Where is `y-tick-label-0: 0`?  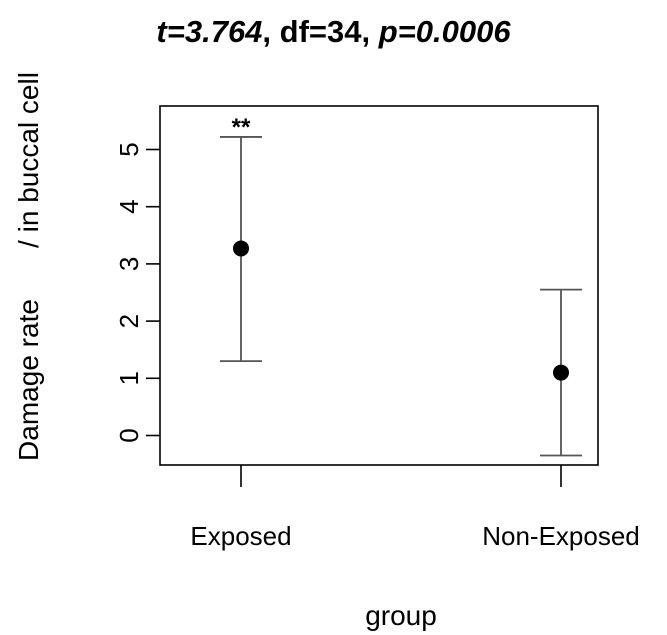 y-tick-label-0: 0 is located at coordinates (129, 435).